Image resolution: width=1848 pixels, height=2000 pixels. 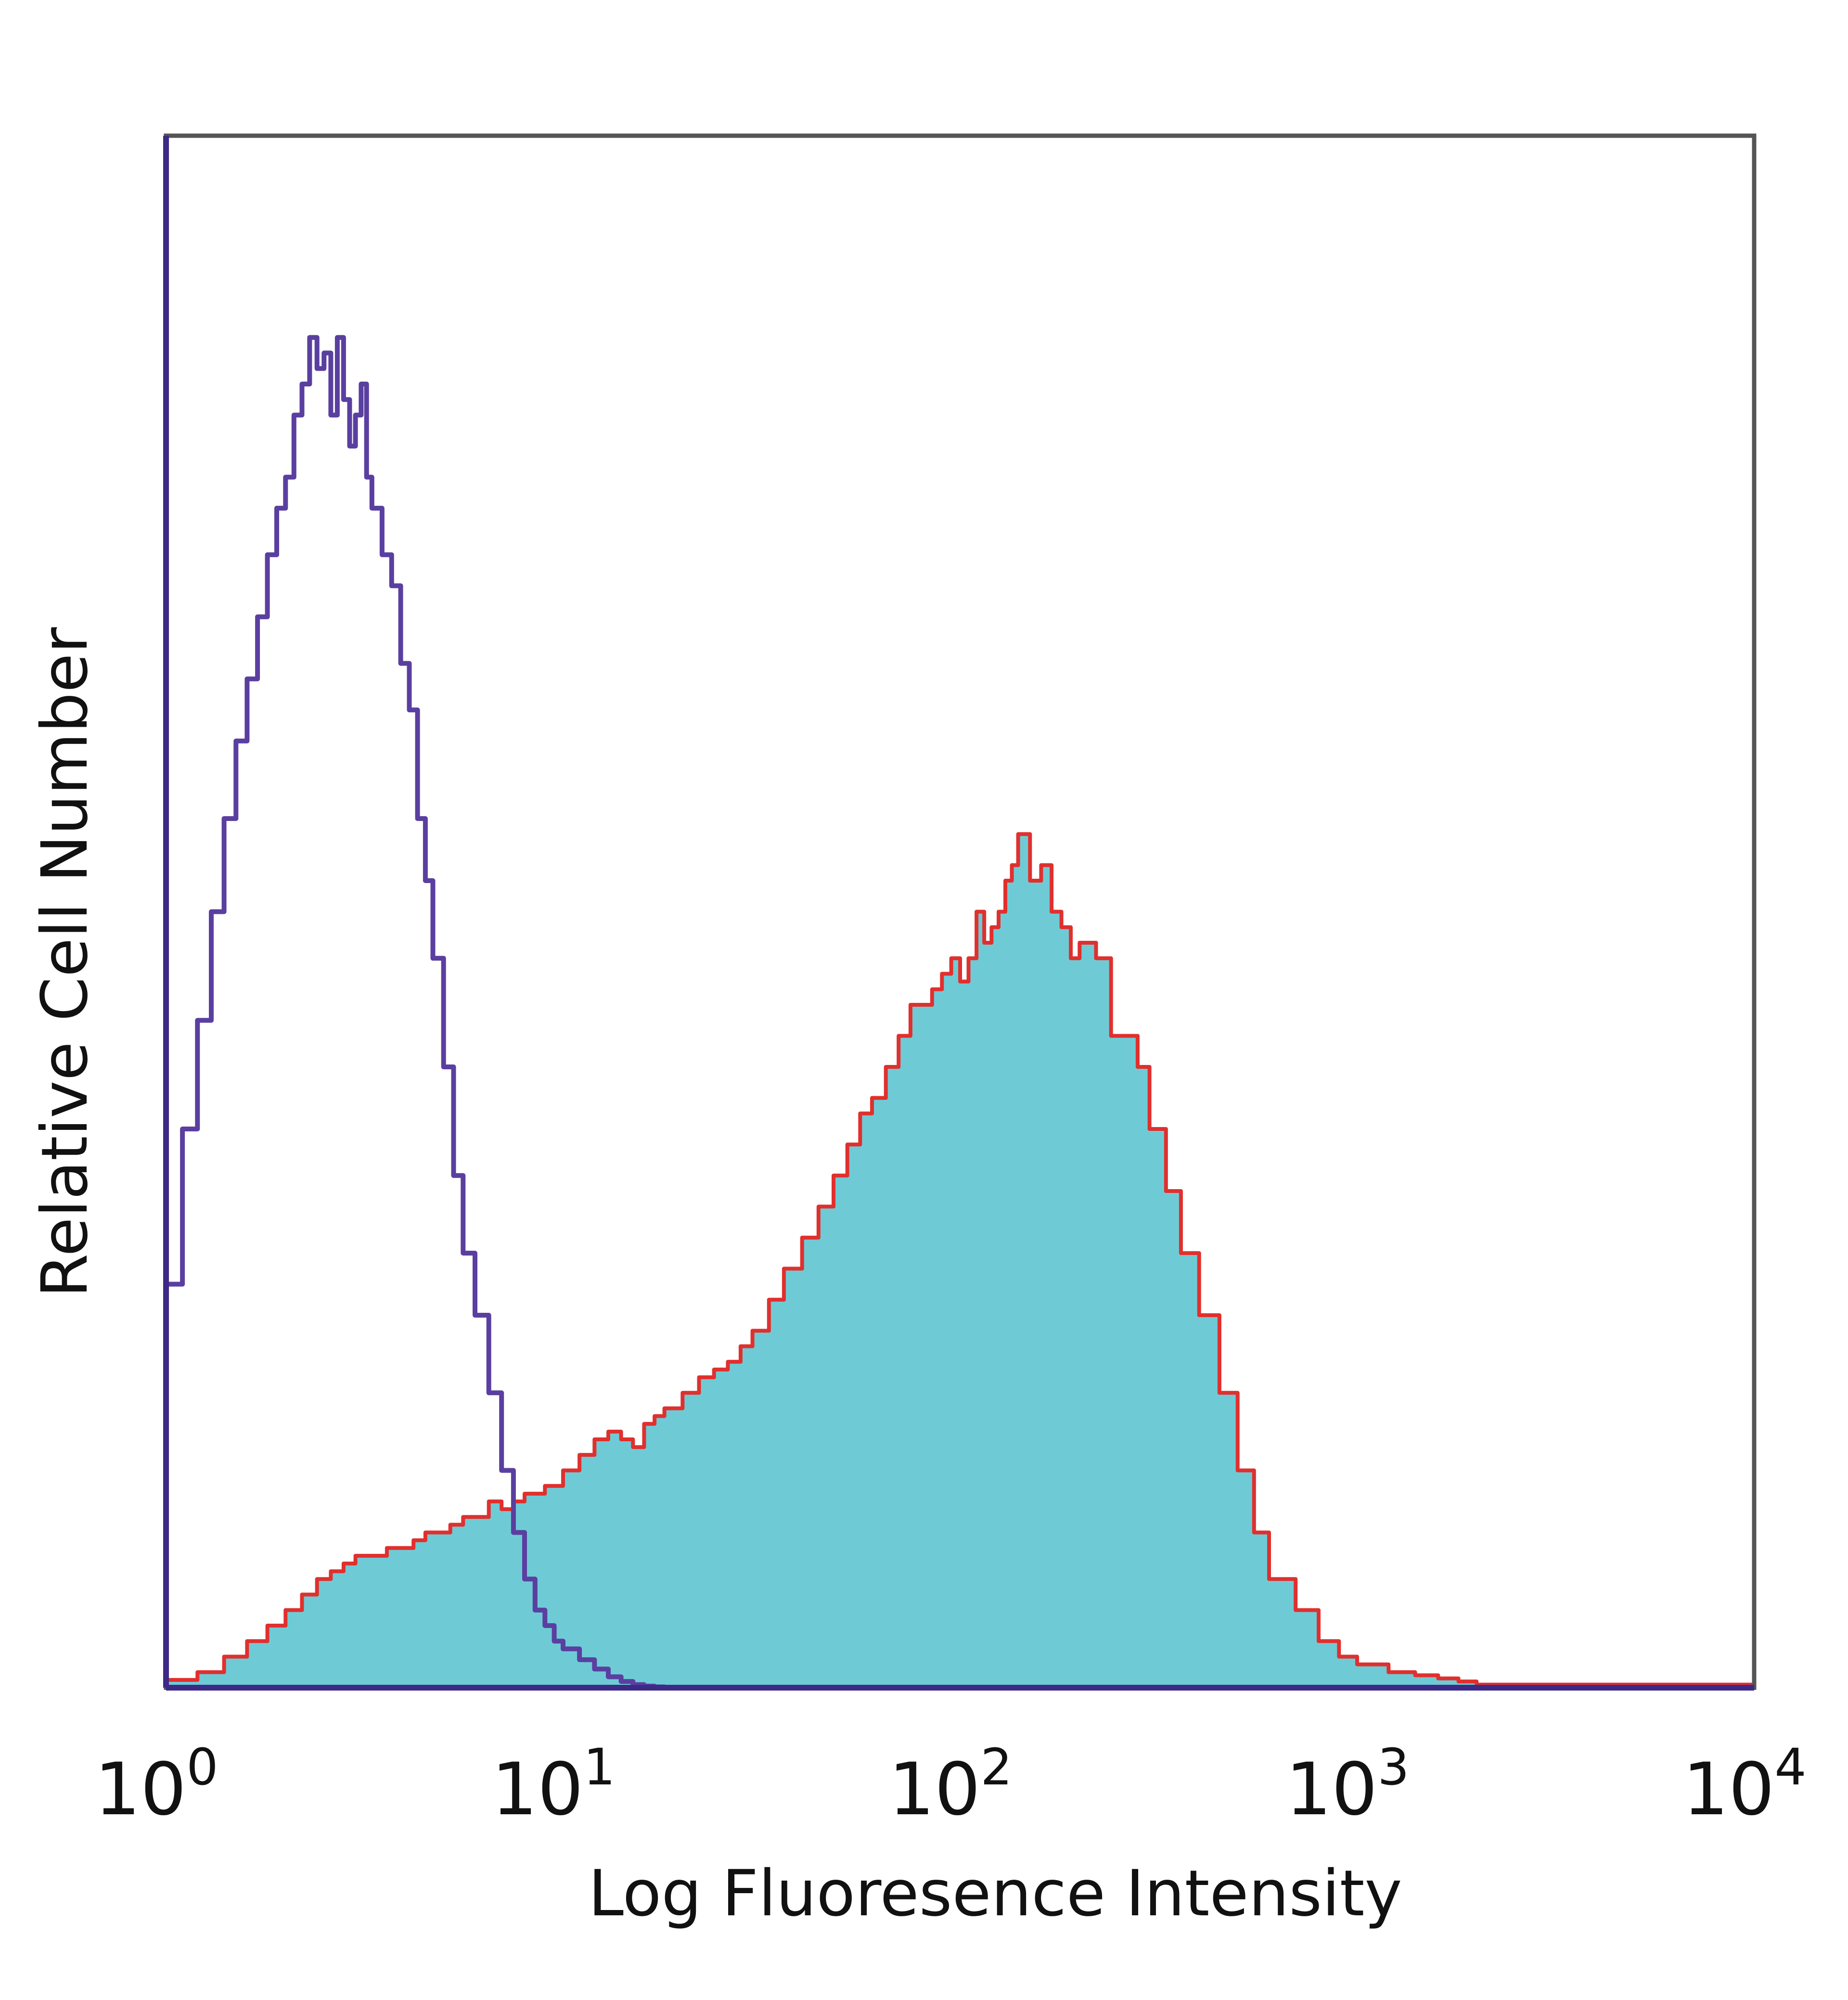 What do you see at coordinates (1790, 1767) in the screenshot?
I see `x-tick-exponent: 4` at bounding box center [1790, 1767].